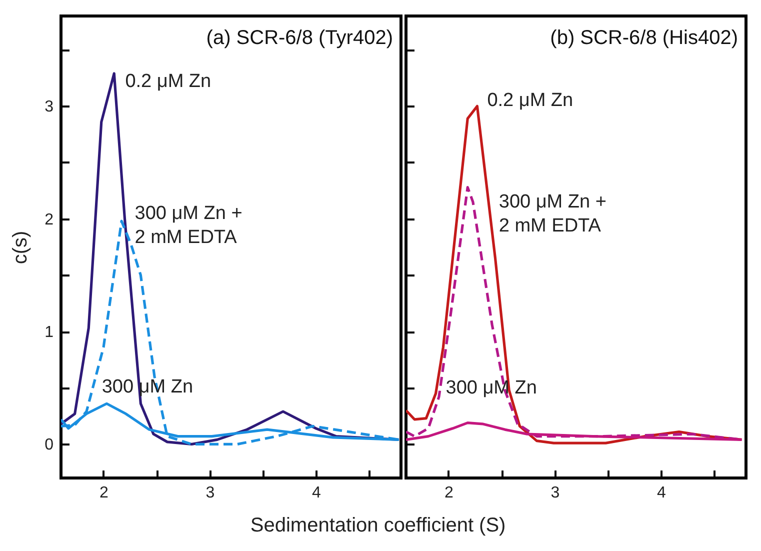 This screenshot has height=551, width=761. Describe the element at coordinates (49, 333) in the screenshot. I see `y-tick-label: 1` at that location.